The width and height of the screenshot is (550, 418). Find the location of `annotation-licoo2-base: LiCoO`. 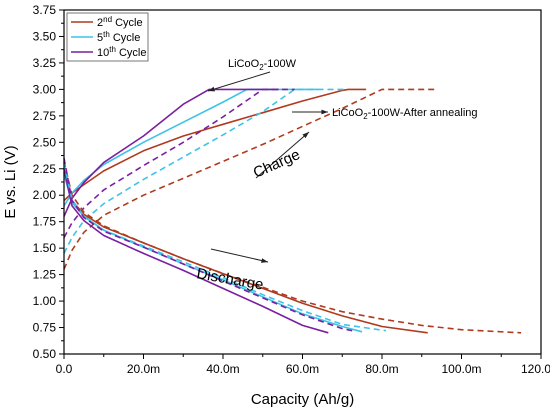

annotation-licoo2-base: LiCoO is located at coordinates (244, 64).